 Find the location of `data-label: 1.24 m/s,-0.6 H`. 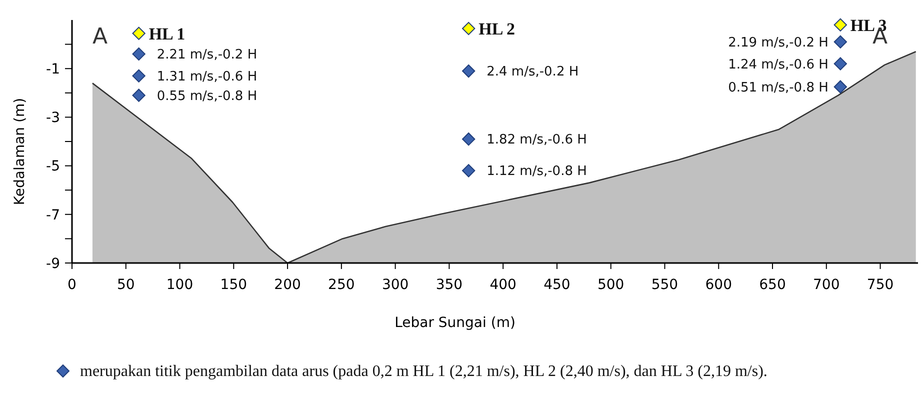

data-label: 1.24 m/s,-0.6 H is located at coordinates (778, 64).